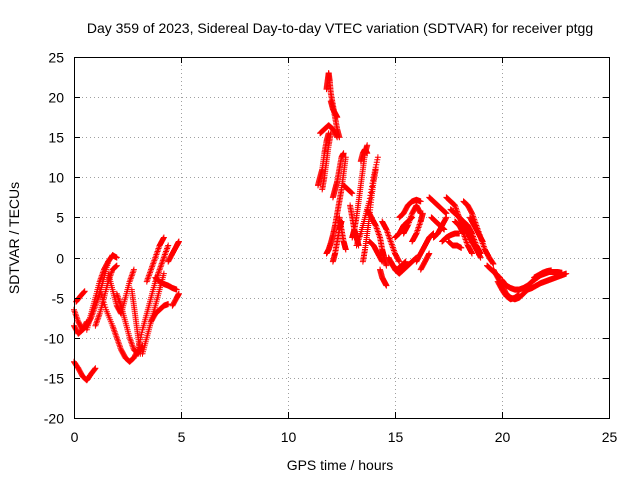  I want to click on y-tick-label: 25, so click(56, 58).